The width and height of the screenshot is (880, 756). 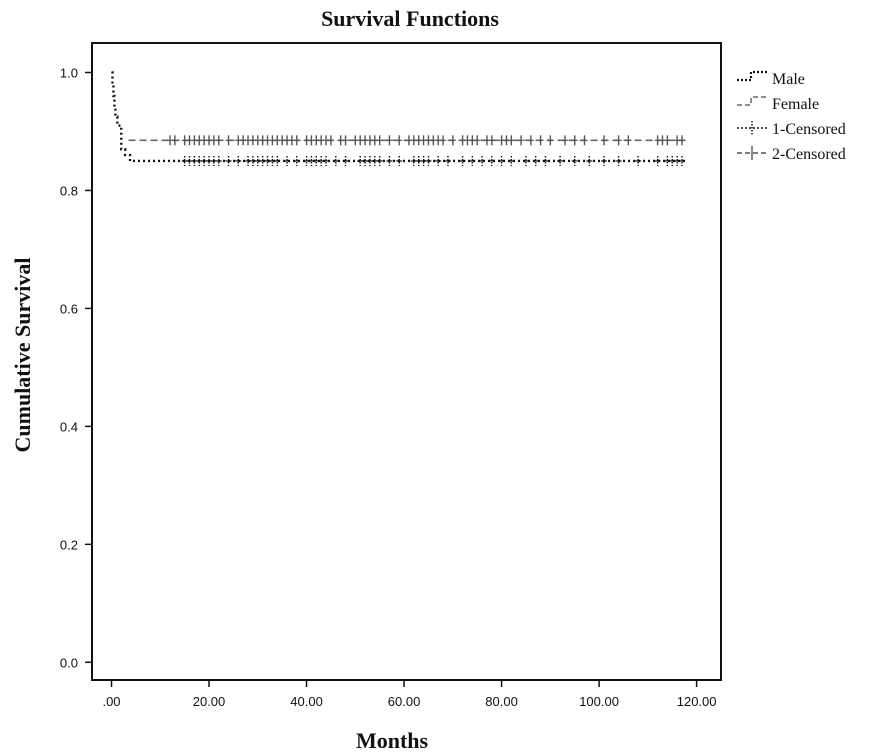 I want to click on legend-label: Male, so click(x=788, y=79).